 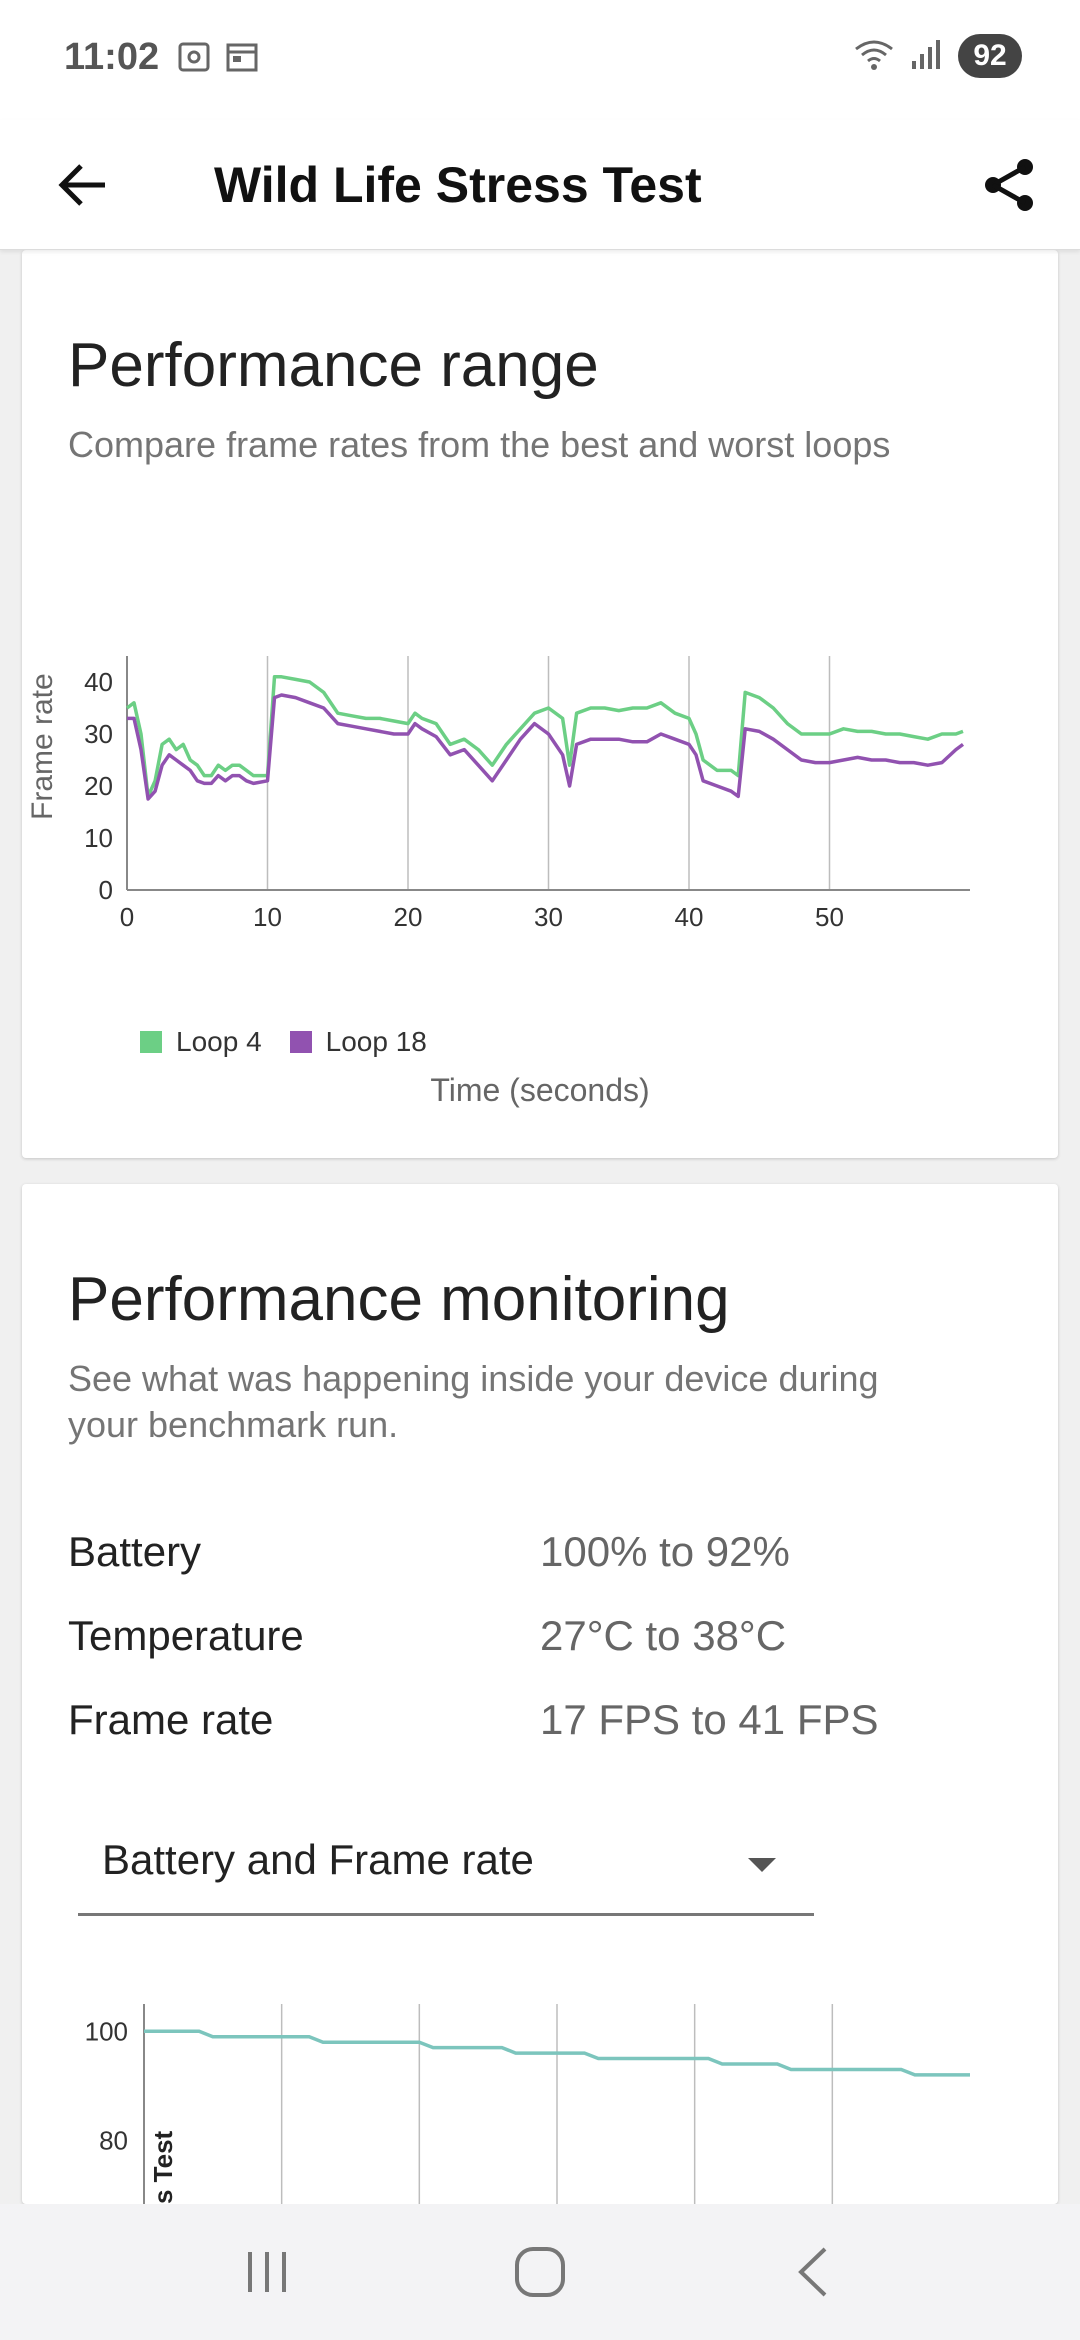 What do you see at coordinates (990, 56) in the screenshot?
I see `battery-badge: 92` at bounding box center [990, 56].